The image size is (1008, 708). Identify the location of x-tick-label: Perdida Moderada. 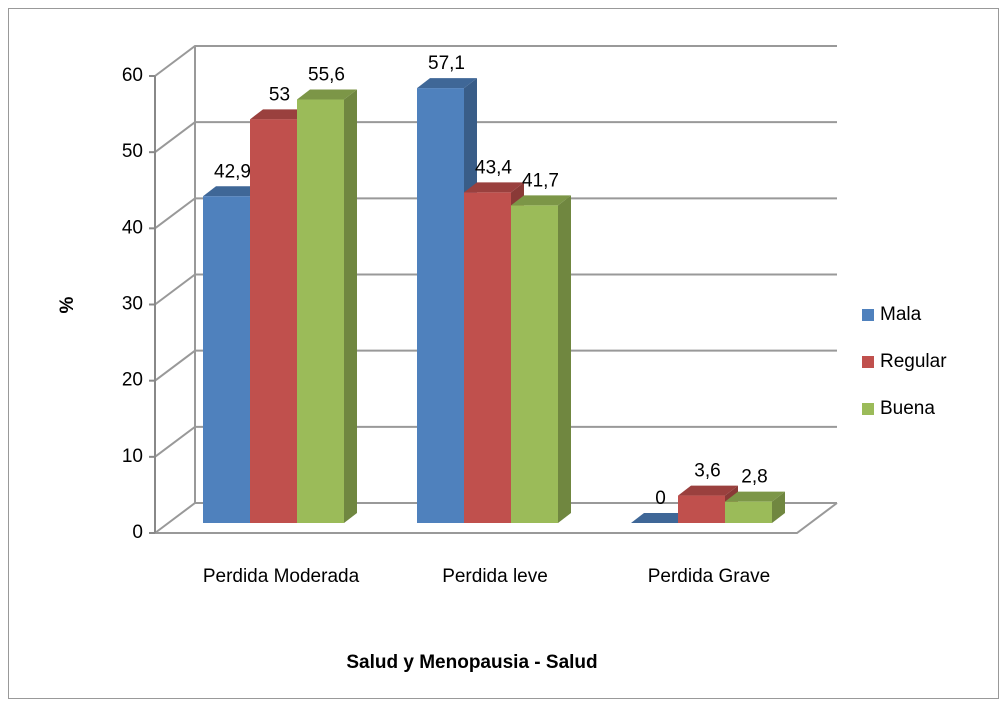
(281, 576).